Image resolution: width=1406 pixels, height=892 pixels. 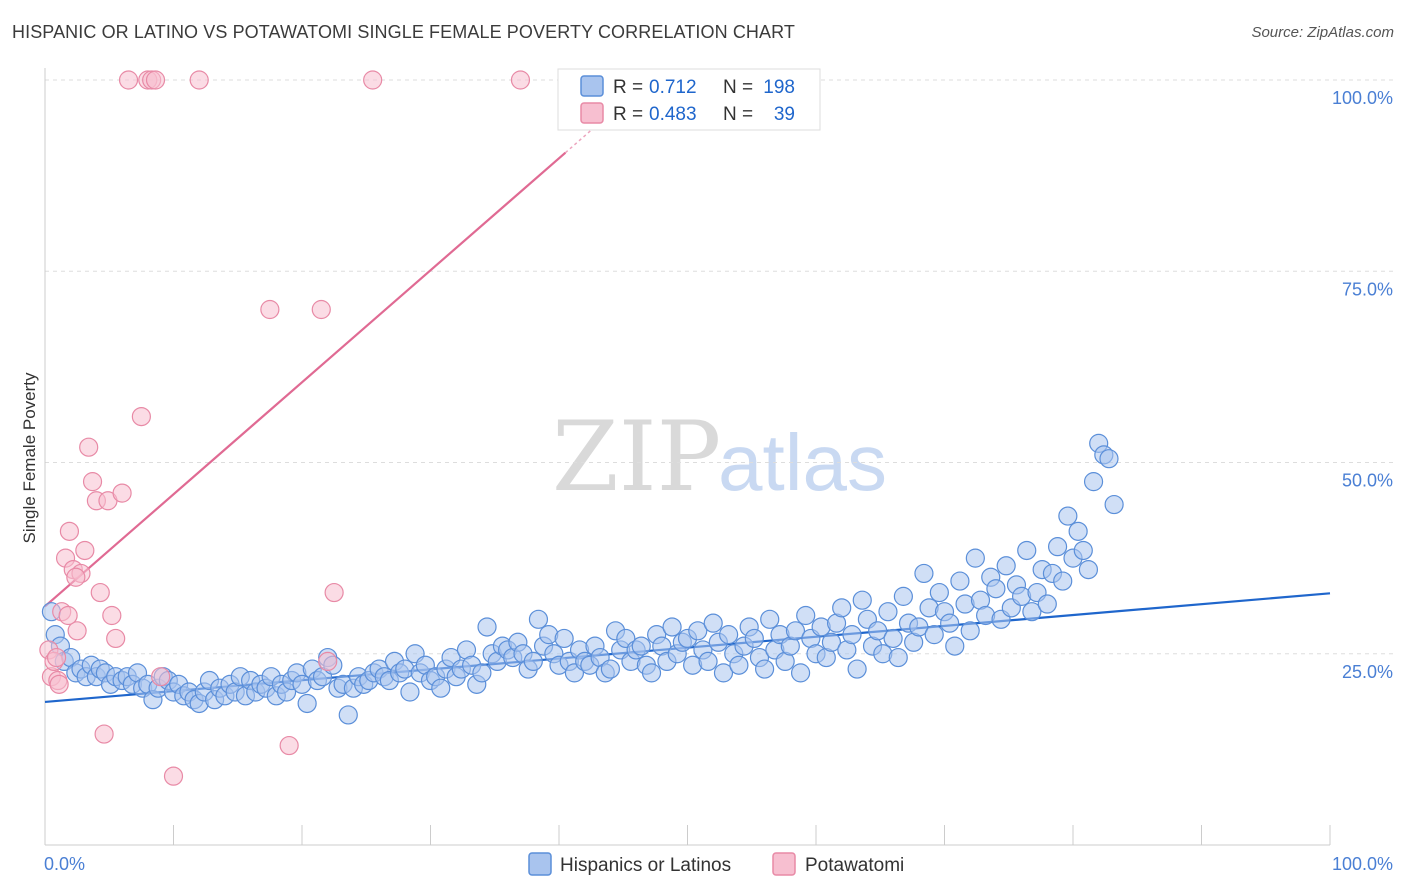 What do you see at coordinates (738, 87) in the screenshot?
I see `legend-n-label-0: N =` at bounding box center [738, 87].